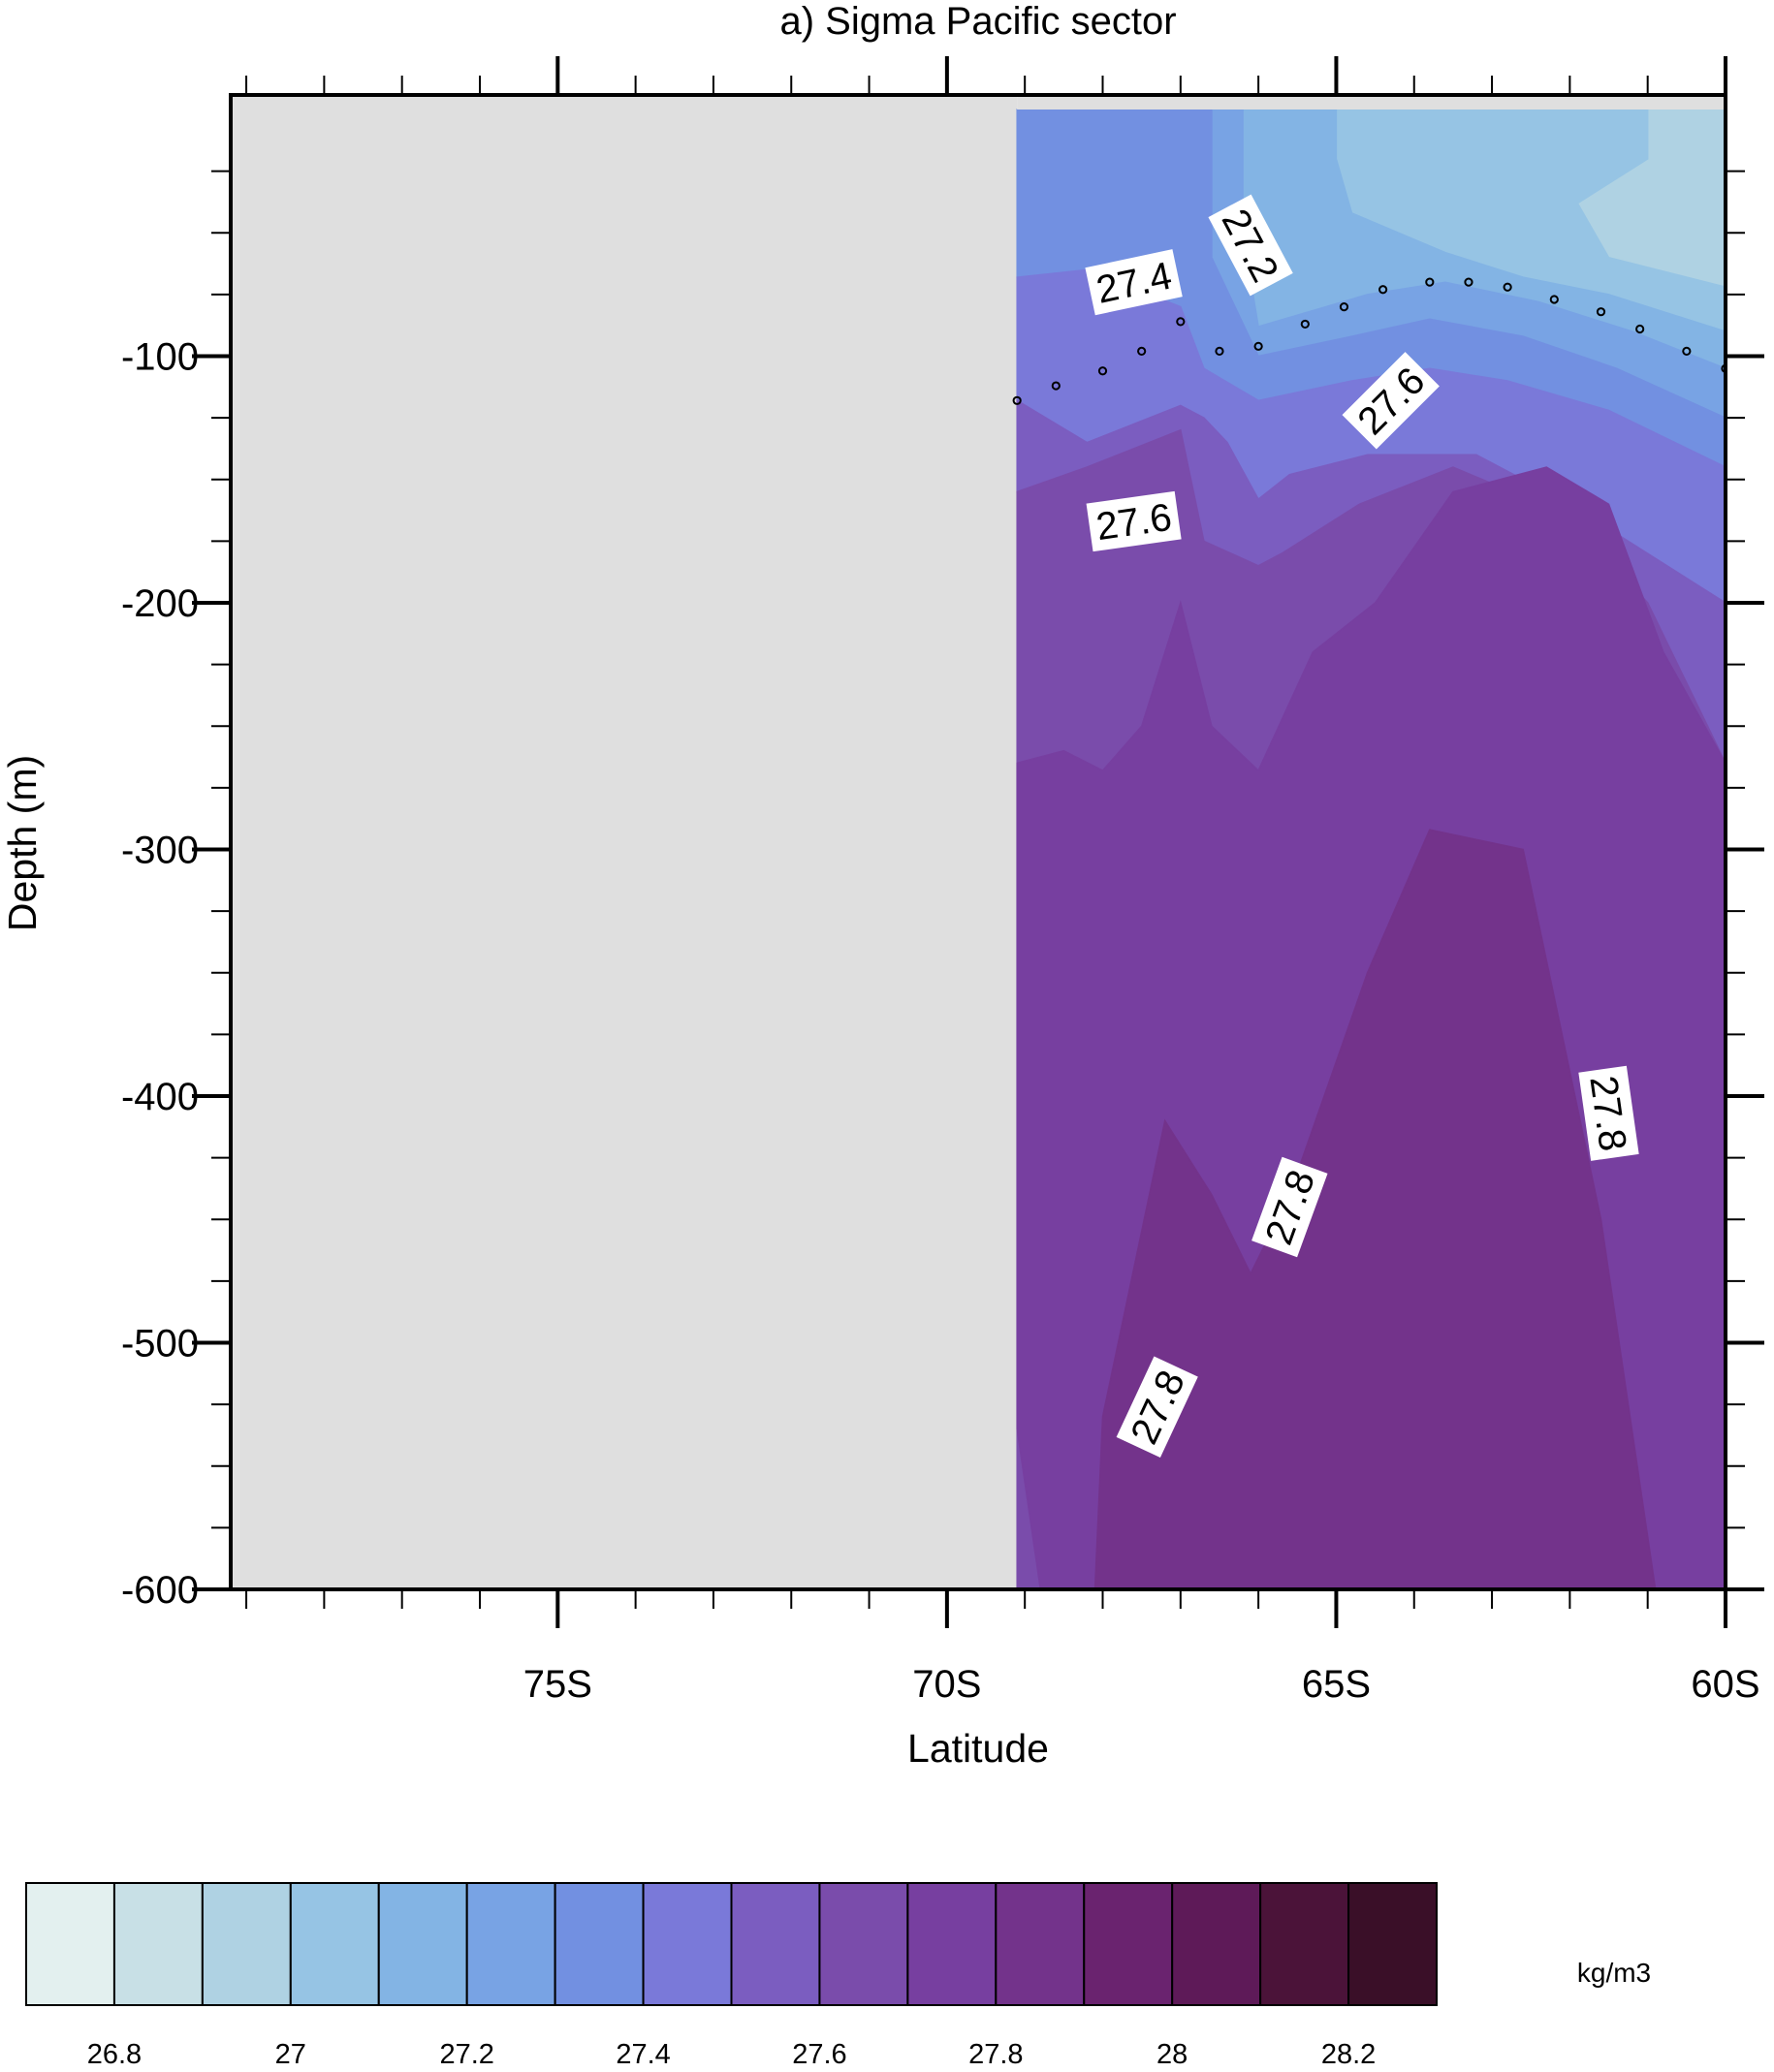 The height and width of the screenshot is (2072, 1774). Describe the element at coordinates (1336, 1685) in the screenshot. I see `x-tick-label: 65S` at that location.